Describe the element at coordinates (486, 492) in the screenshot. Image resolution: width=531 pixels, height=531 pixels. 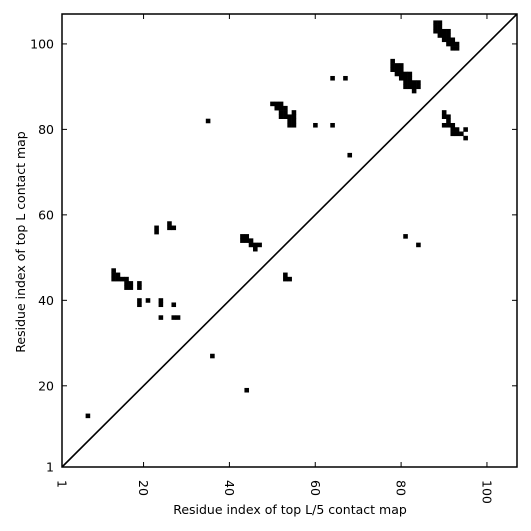
I see `x-tick-label: 100` at that location.